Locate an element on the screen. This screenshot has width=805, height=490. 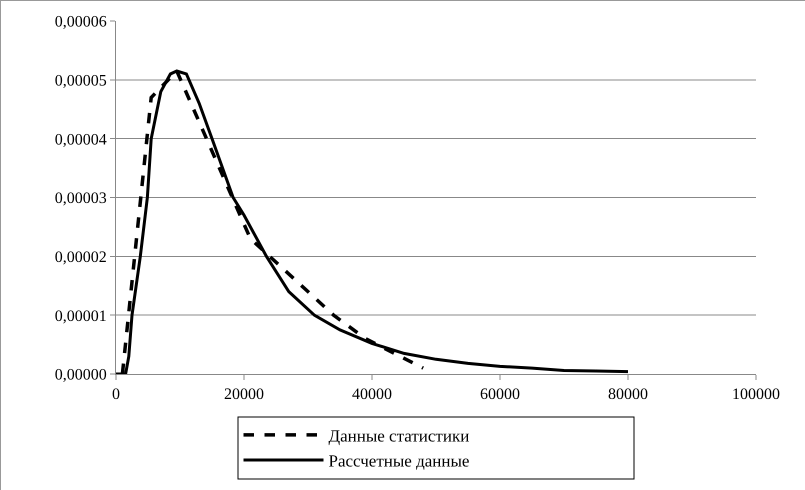
legend-label: Рассчетные данные is located at coordinates (399, 461).